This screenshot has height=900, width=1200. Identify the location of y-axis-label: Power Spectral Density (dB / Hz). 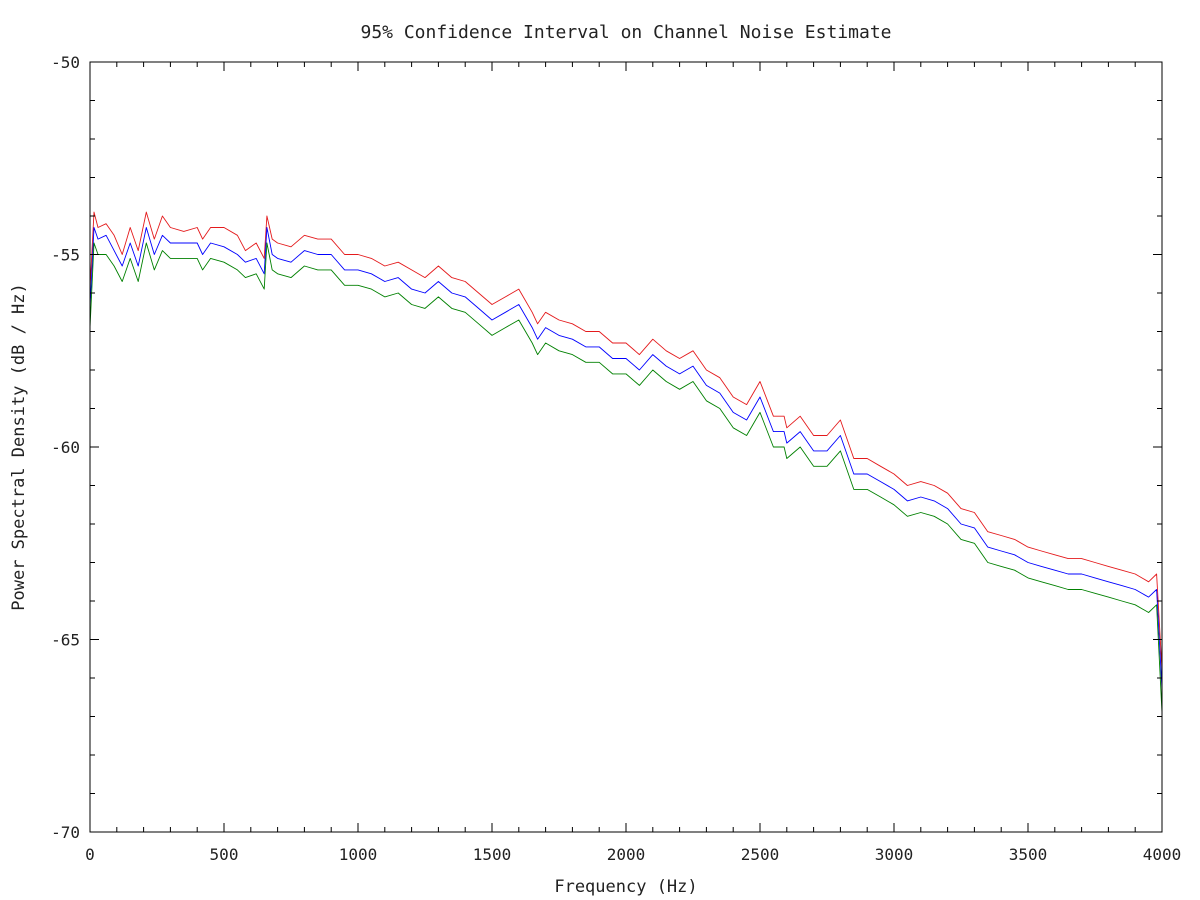
(19, 447).